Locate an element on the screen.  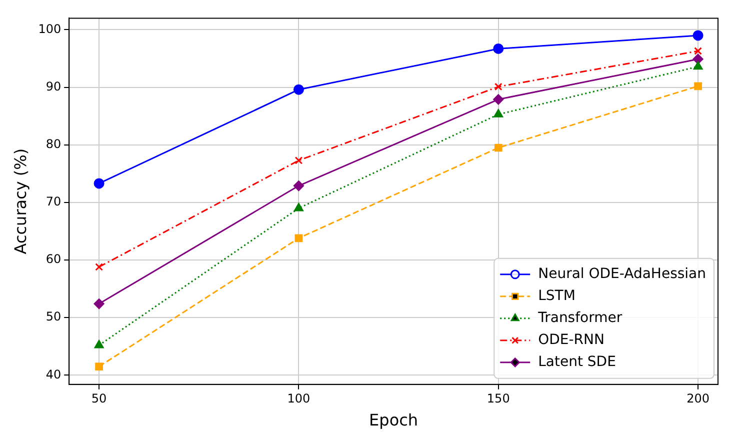
legend-label: Latent SDE is located at coordinates (577, 362).